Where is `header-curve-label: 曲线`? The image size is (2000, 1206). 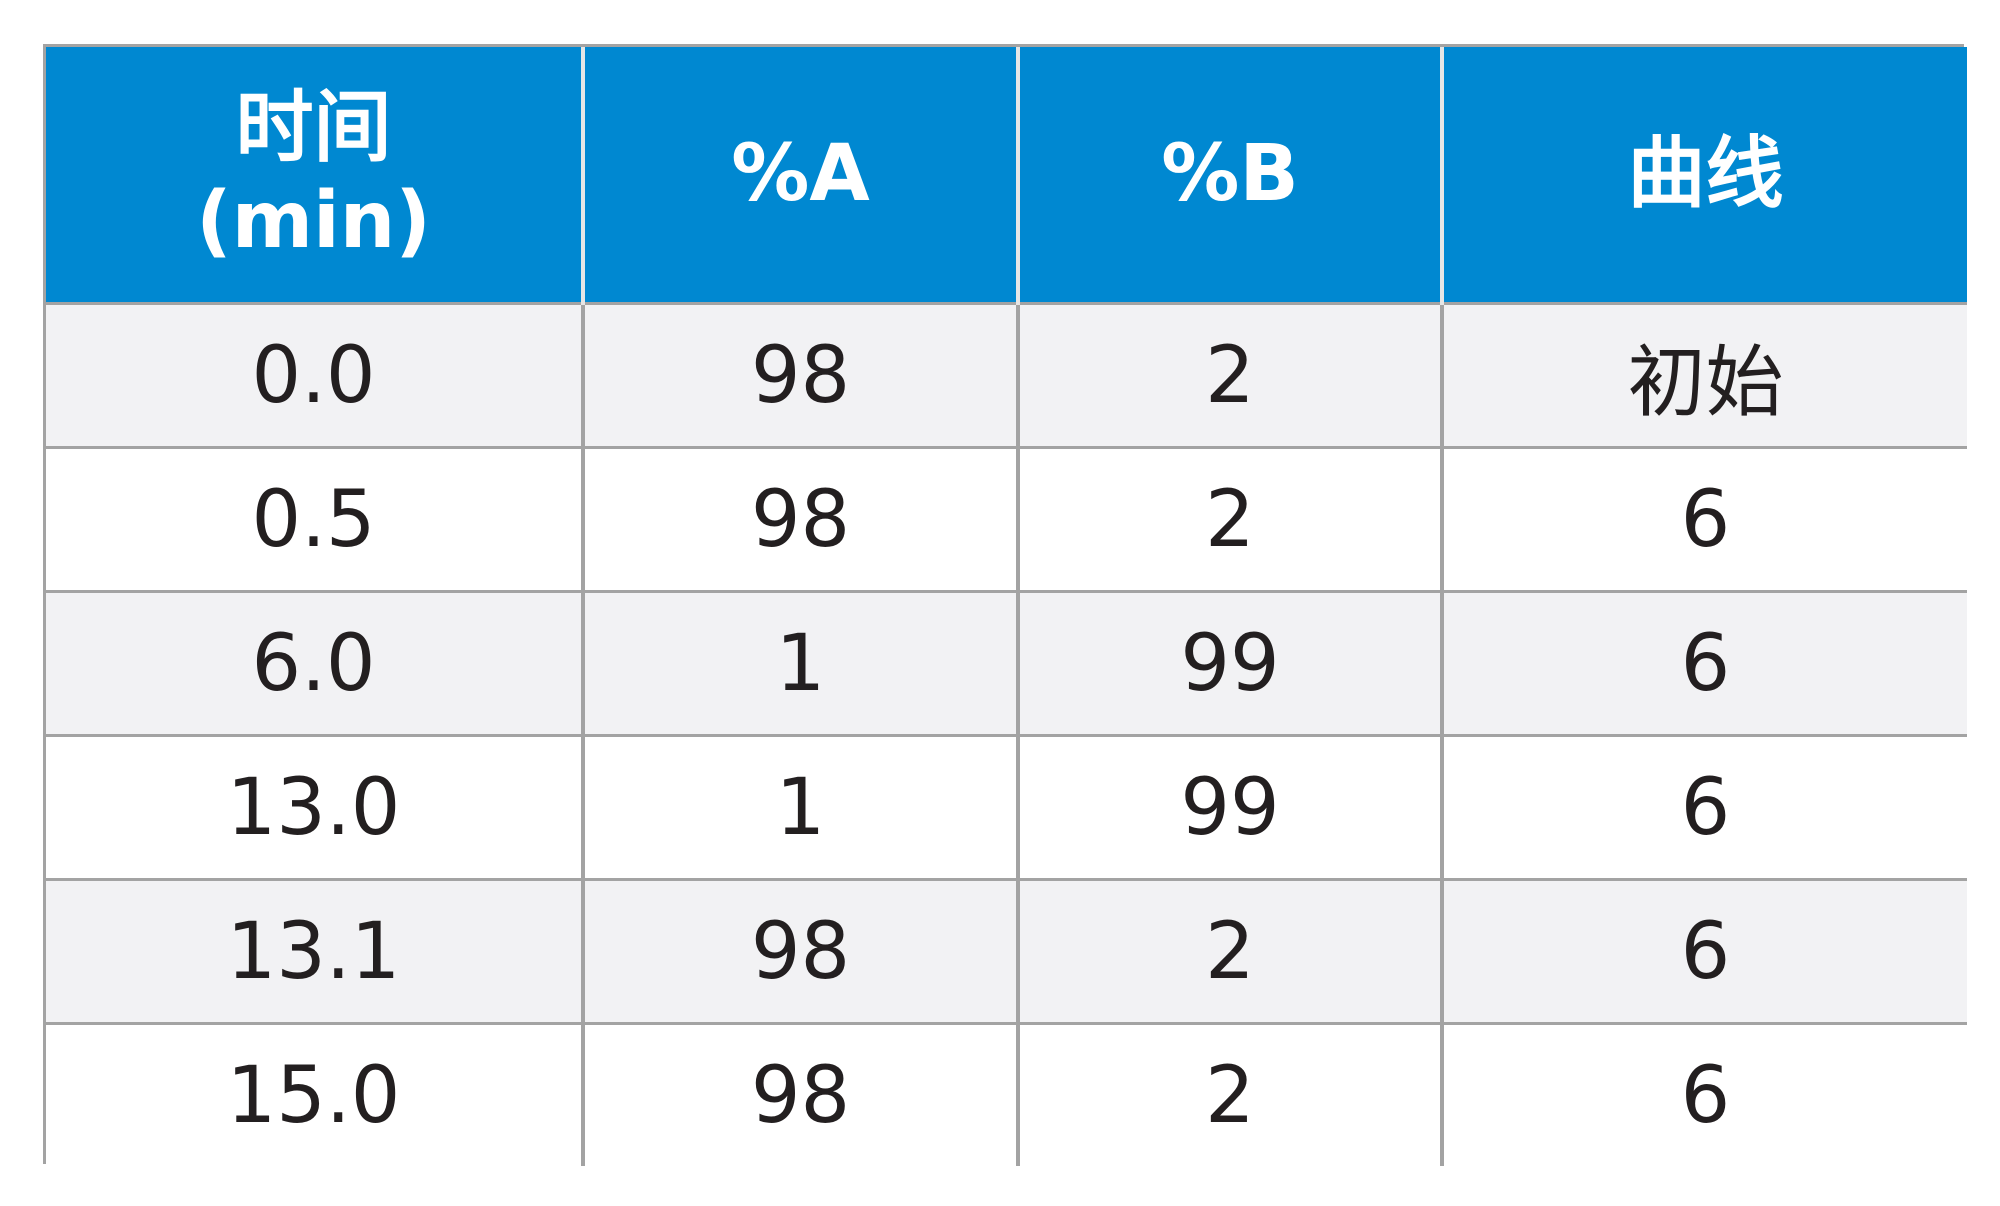
header-curve-label: 曲线 is located at coordinates (1705, 174).